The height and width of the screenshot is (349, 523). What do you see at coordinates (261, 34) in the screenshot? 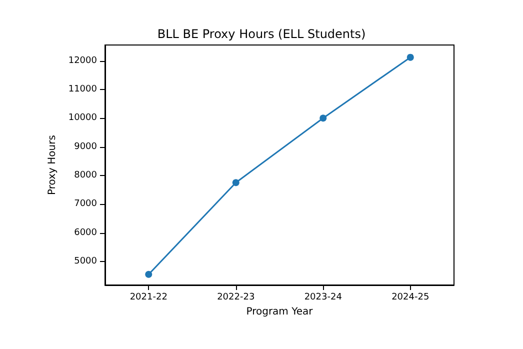
I see `chart-title: BLL BE Proxy Hours (ELL Students)` at bounding box center [261, 34].